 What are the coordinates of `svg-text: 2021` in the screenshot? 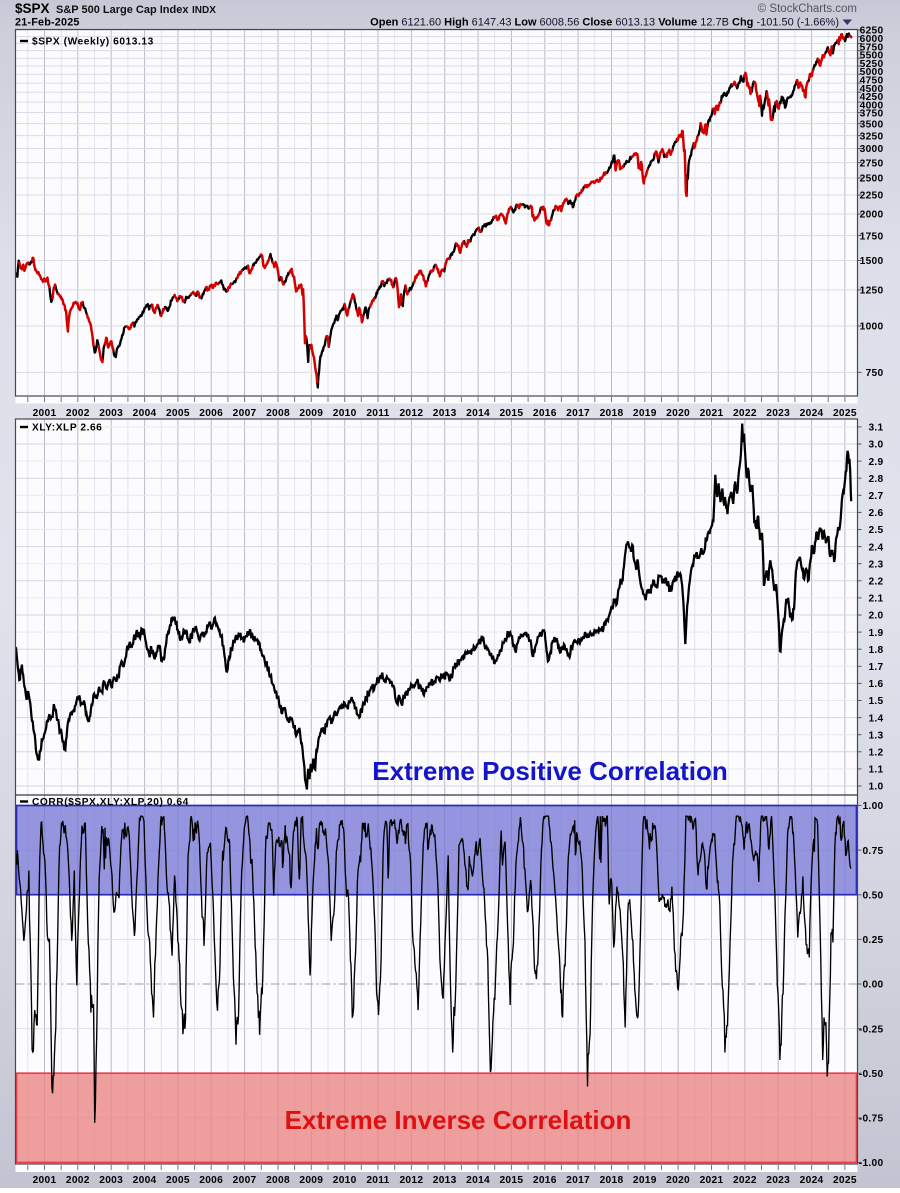 It's located at (712, 413).